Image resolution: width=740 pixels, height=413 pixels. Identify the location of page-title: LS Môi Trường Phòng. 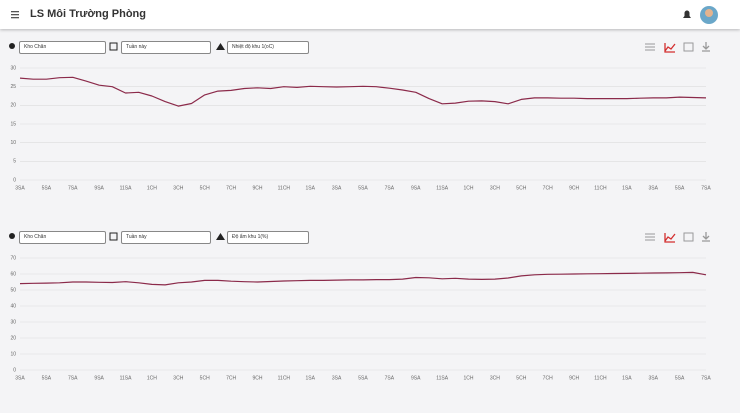
(88, 14).